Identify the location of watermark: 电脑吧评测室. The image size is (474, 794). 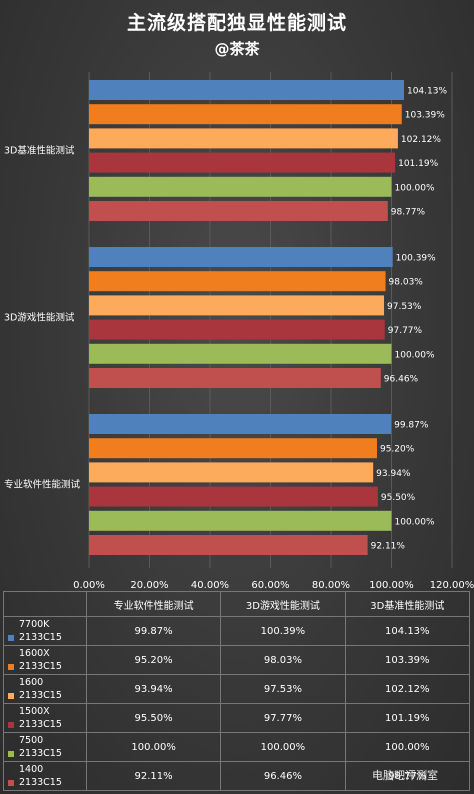
(405, 775).